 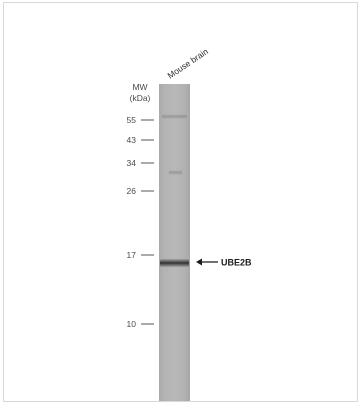 I want to click on marker-label-34: 34, so click(x=132, y=163).